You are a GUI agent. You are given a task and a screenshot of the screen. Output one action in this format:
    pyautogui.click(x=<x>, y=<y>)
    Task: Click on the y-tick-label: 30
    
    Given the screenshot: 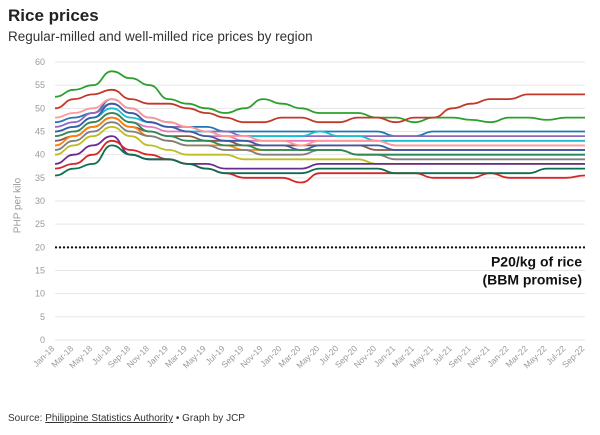 What is the action you would take?
    pyautogui.click(x=40, y=201)
    